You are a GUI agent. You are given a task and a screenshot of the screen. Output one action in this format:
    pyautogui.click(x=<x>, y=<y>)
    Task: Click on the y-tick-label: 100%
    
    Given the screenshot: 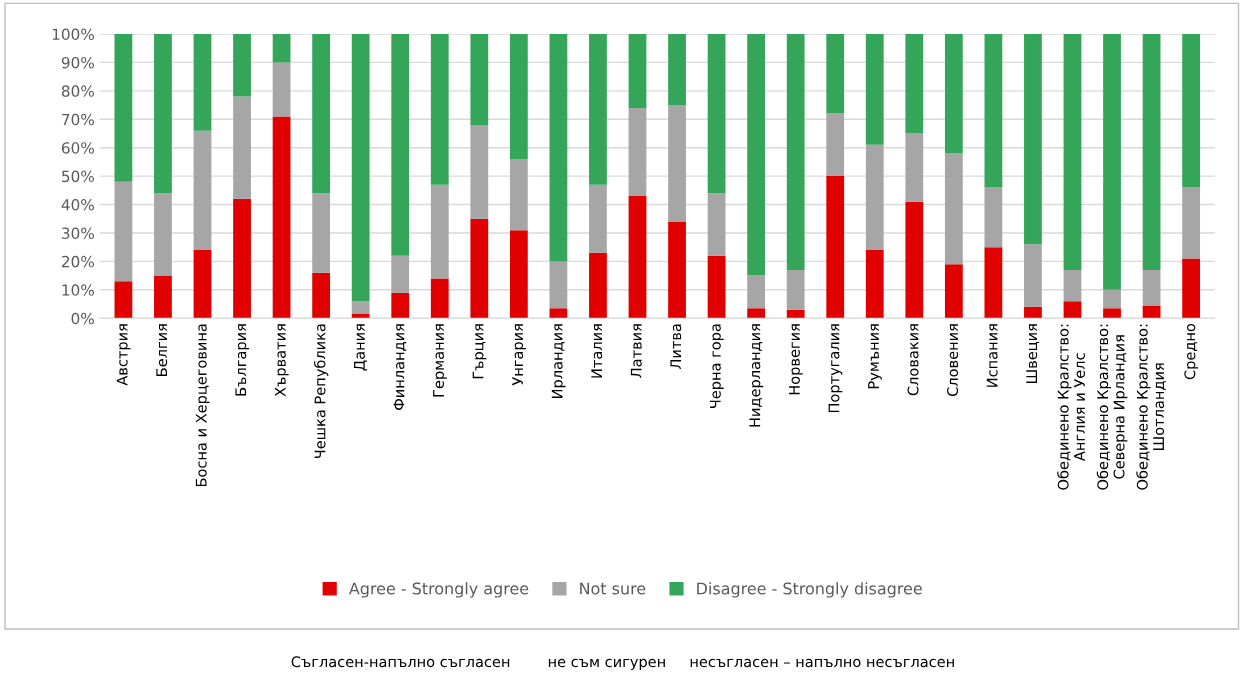 What is the action you would take?
    pyautogui.click(x=73, y=34)
    